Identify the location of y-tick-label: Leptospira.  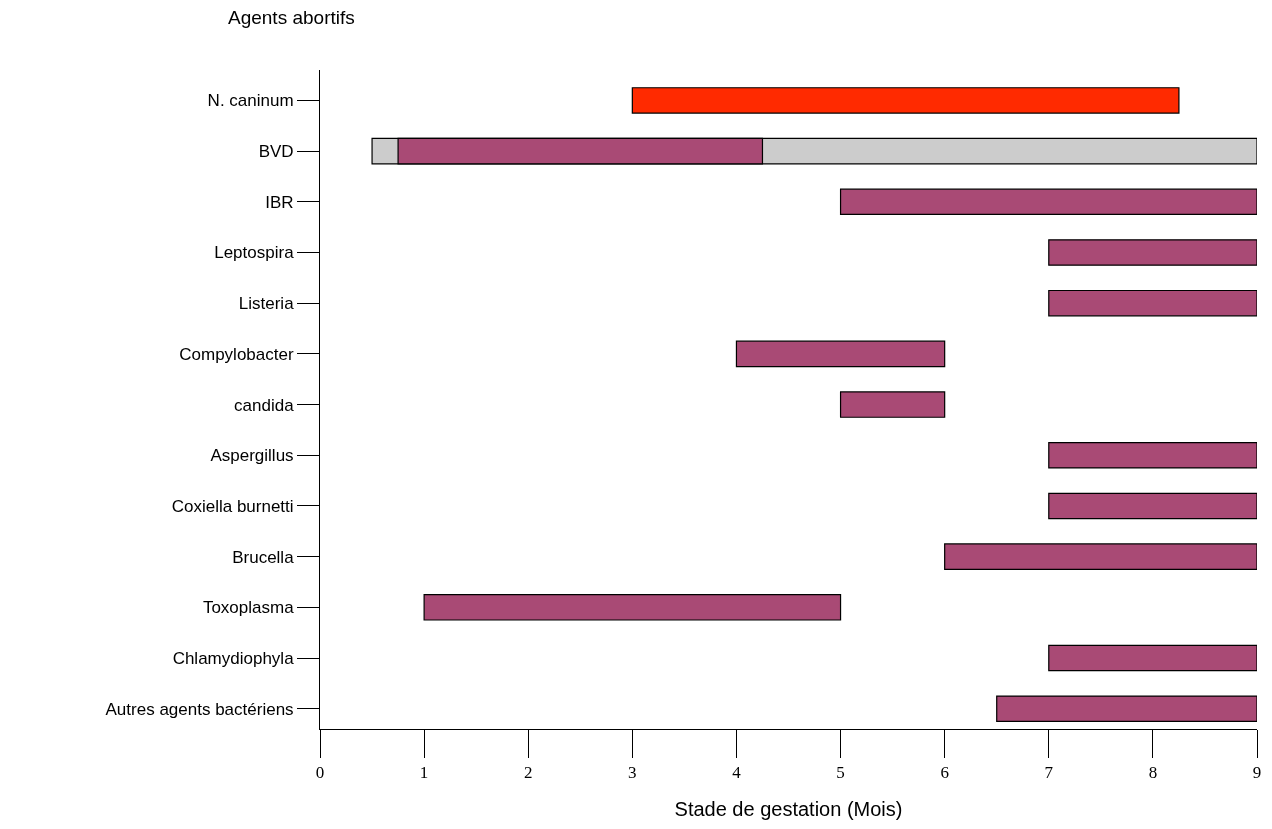
(254, 253).